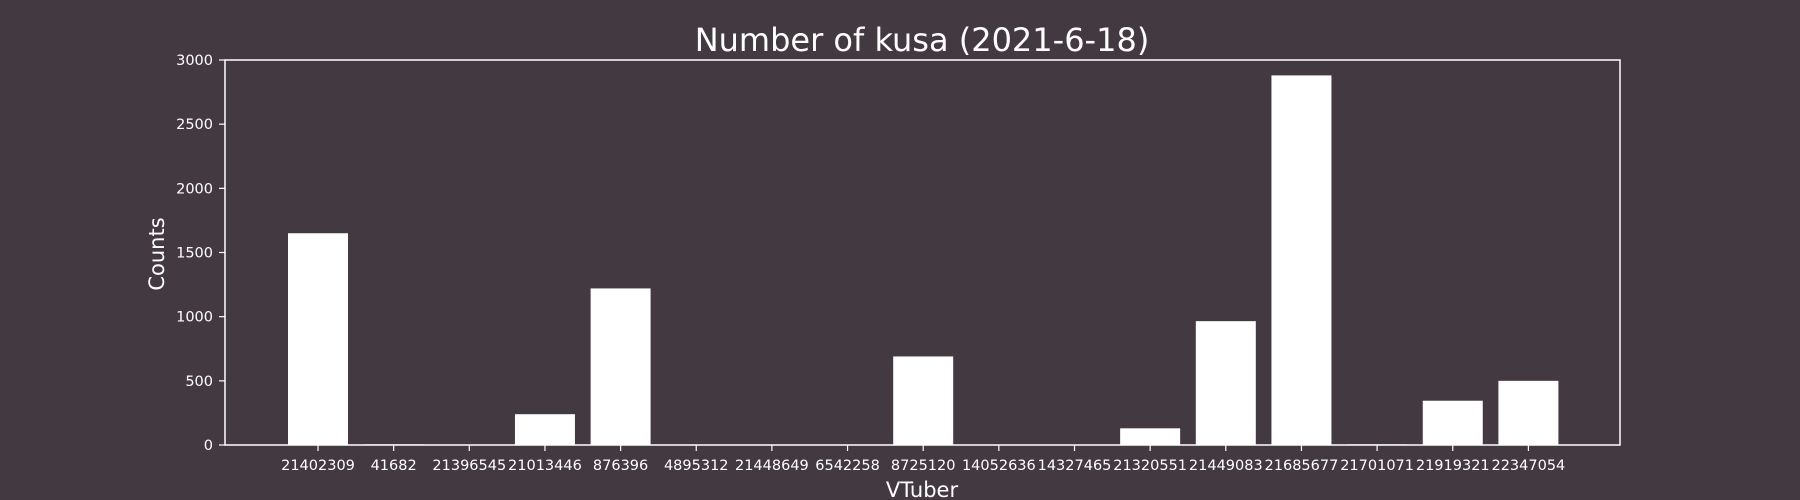 The width and height of the screenshot is (1800, 500). Describe the element at coordinates (318, 466) in the screenshot. I see `x-tick-label: 21402309` at that location.